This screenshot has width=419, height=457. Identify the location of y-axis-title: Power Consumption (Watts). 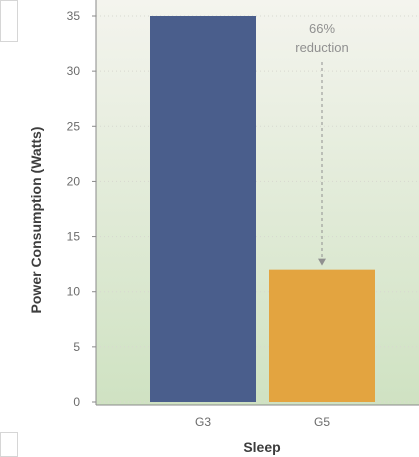
(36, 220).